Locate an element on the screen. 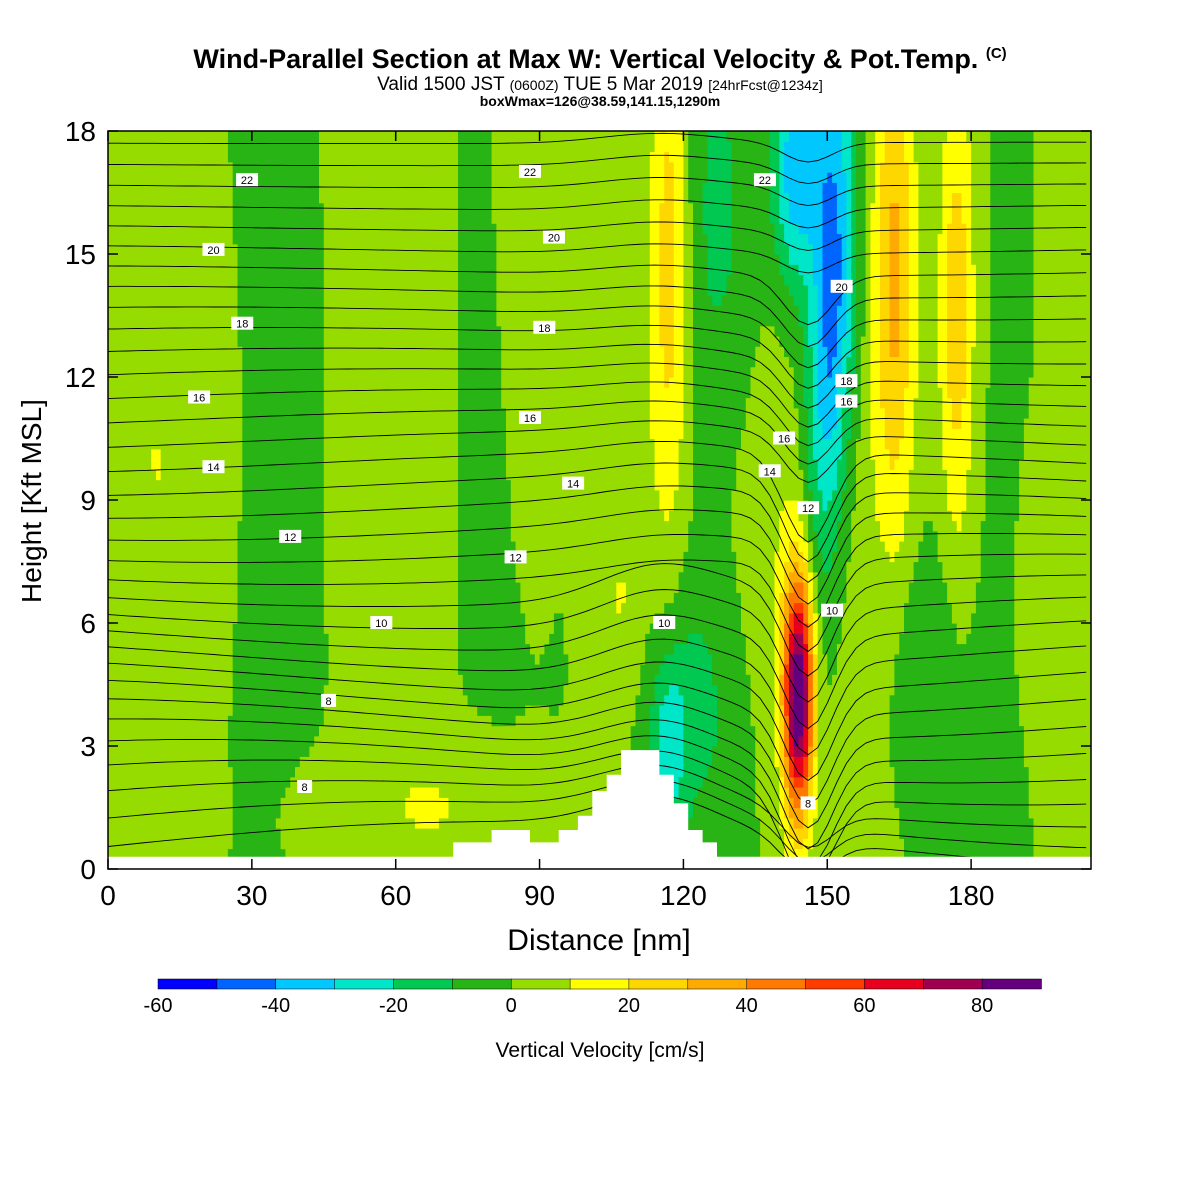 The height and width of the screenshot is (1200, 1200). y-tick-label: 0 is located at coordinates (88, 869).